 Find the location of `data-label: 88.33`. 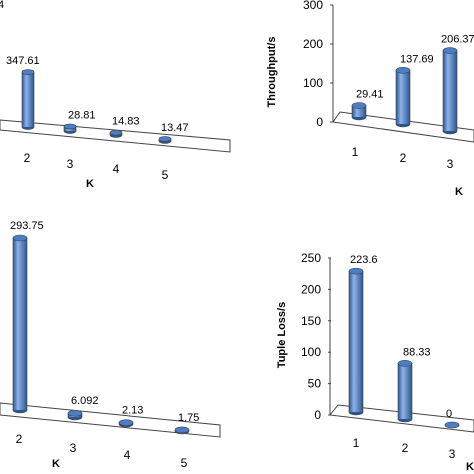

data-label: 88.33 is located at coordinates (417, 352).